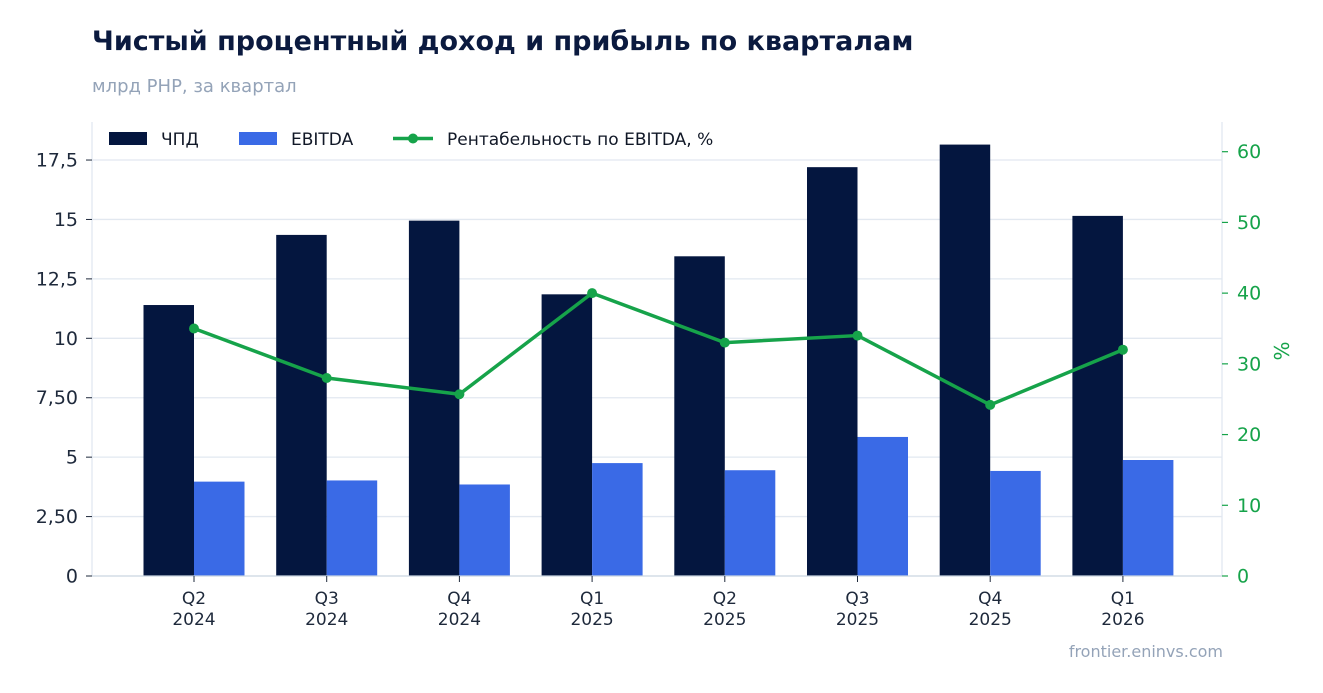 The height and width of the screenshot is (693, 1323). Describe the element at coordinates (1123, 599) in the screenshot. I see `x-tick-label-quarter-7: Q1` at that location.